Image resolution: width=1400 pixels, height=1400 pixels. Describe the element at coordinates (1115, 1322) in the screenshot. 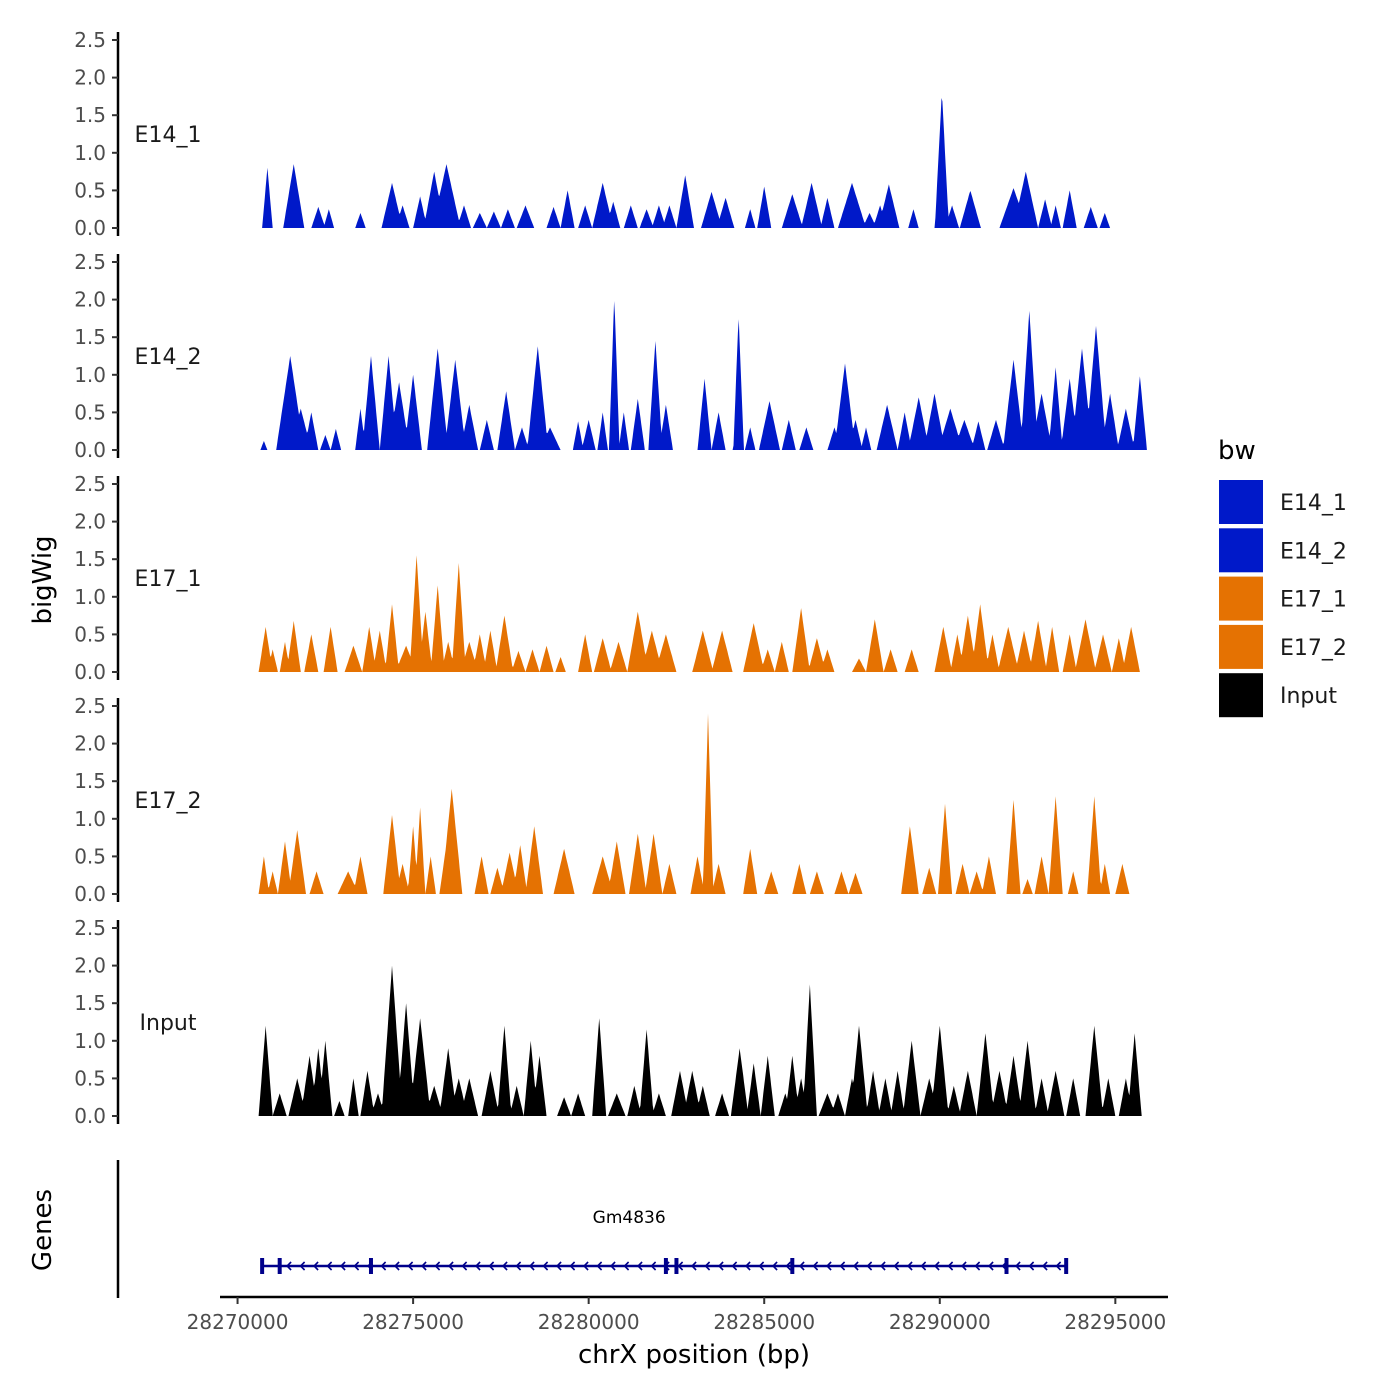

I see `x-tick-label: 28295000` at that location.